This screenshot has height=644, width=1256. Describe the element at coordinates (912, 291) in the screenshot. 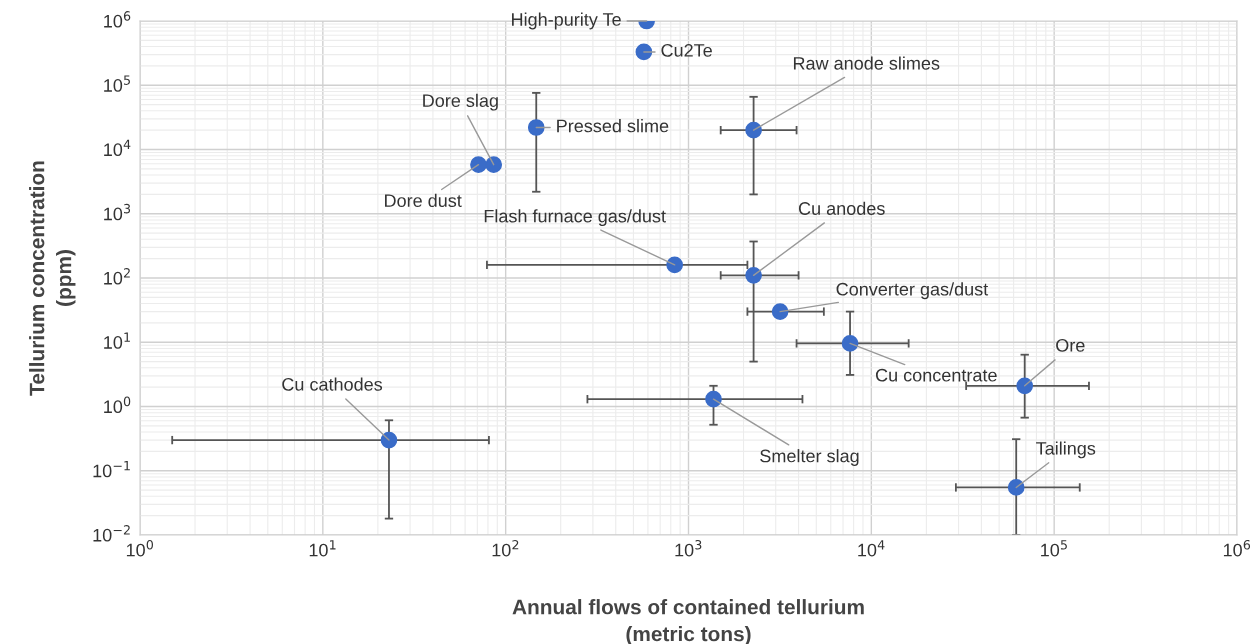

I see `annotation: Converter gas/dust` at that location.